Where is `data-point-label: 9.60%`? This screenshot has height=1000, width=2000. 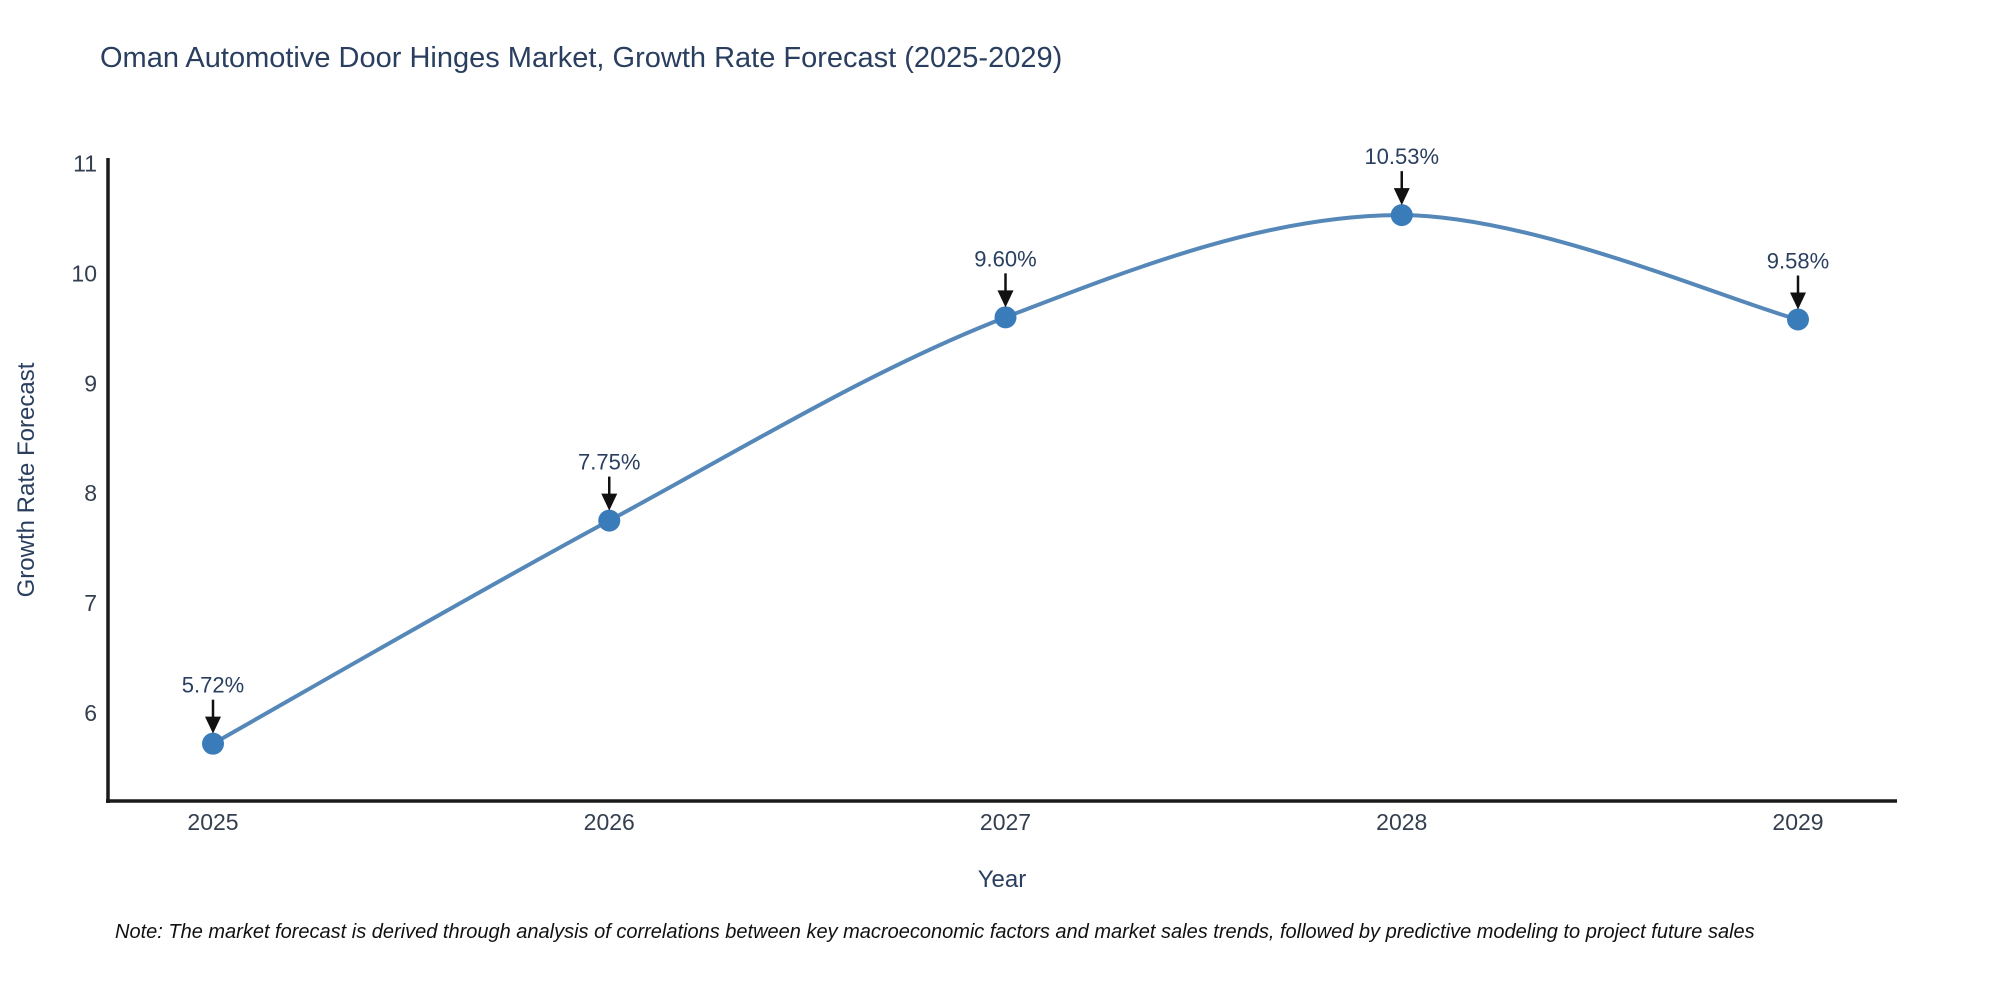
data-point-label: 9.60% is located at coordinates (1005, 258).